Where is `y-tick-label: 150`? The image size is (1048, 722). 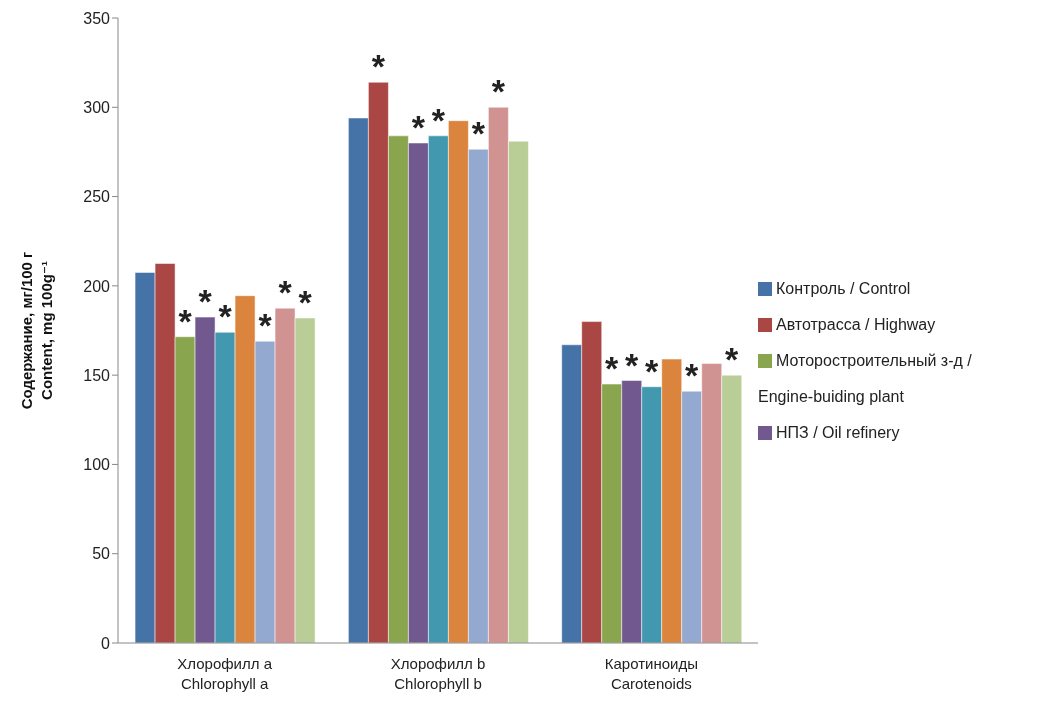 y-tick-label: 150 is located at coordinates (97, 375).